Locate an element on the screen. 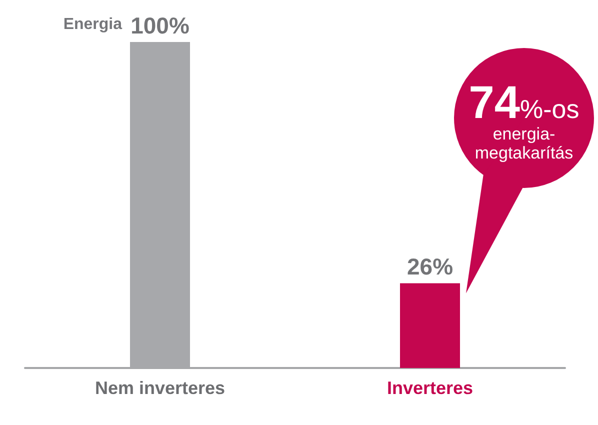 This screenshot has height=425, width=598. data-label: 100% is located at coordinates (160, 25).